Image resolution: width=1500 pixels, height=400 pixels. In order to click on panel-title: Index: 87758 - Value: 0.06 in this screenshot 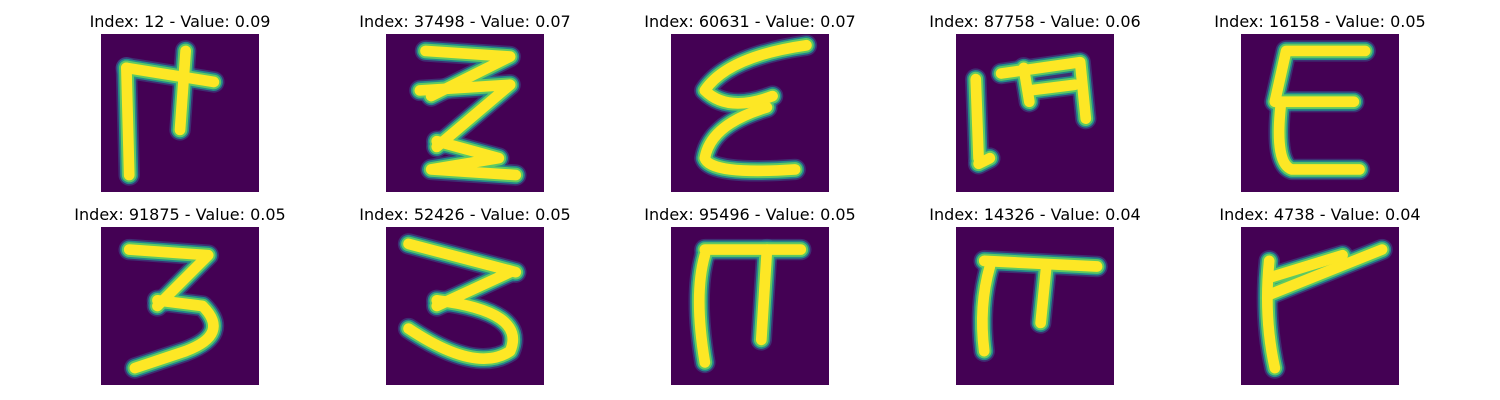, I will do `click(1035, 21)`.